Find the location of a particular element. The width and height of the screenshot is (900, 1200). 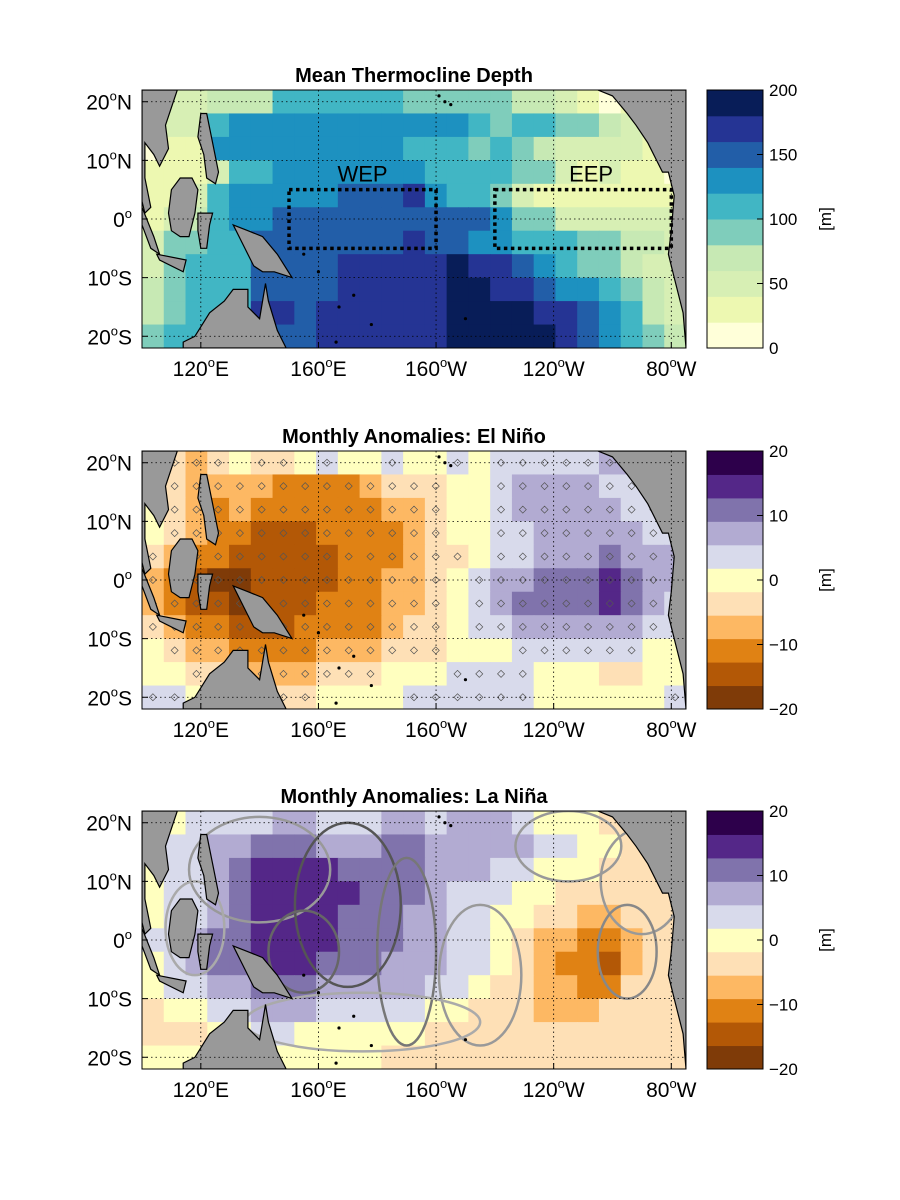

y-tick-label: 20oS is located at coordinates (109, 1057).